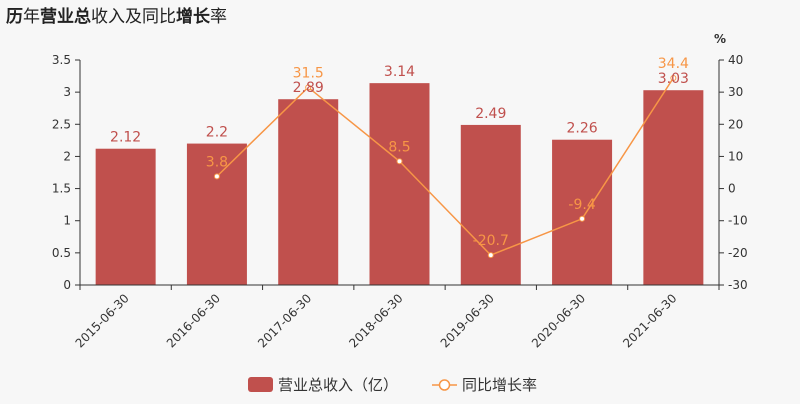  I want to click on chart-title-part: 增长, so click(193, 17).